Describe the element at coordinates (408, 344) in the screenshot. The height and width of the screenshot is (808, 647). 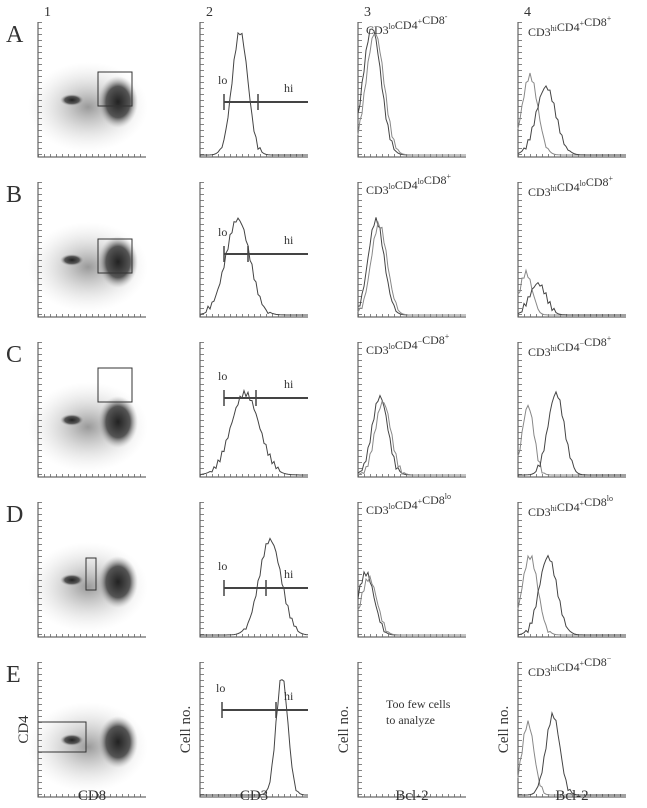
I see `population-label: CD3loCD4−CD8+` at that location.